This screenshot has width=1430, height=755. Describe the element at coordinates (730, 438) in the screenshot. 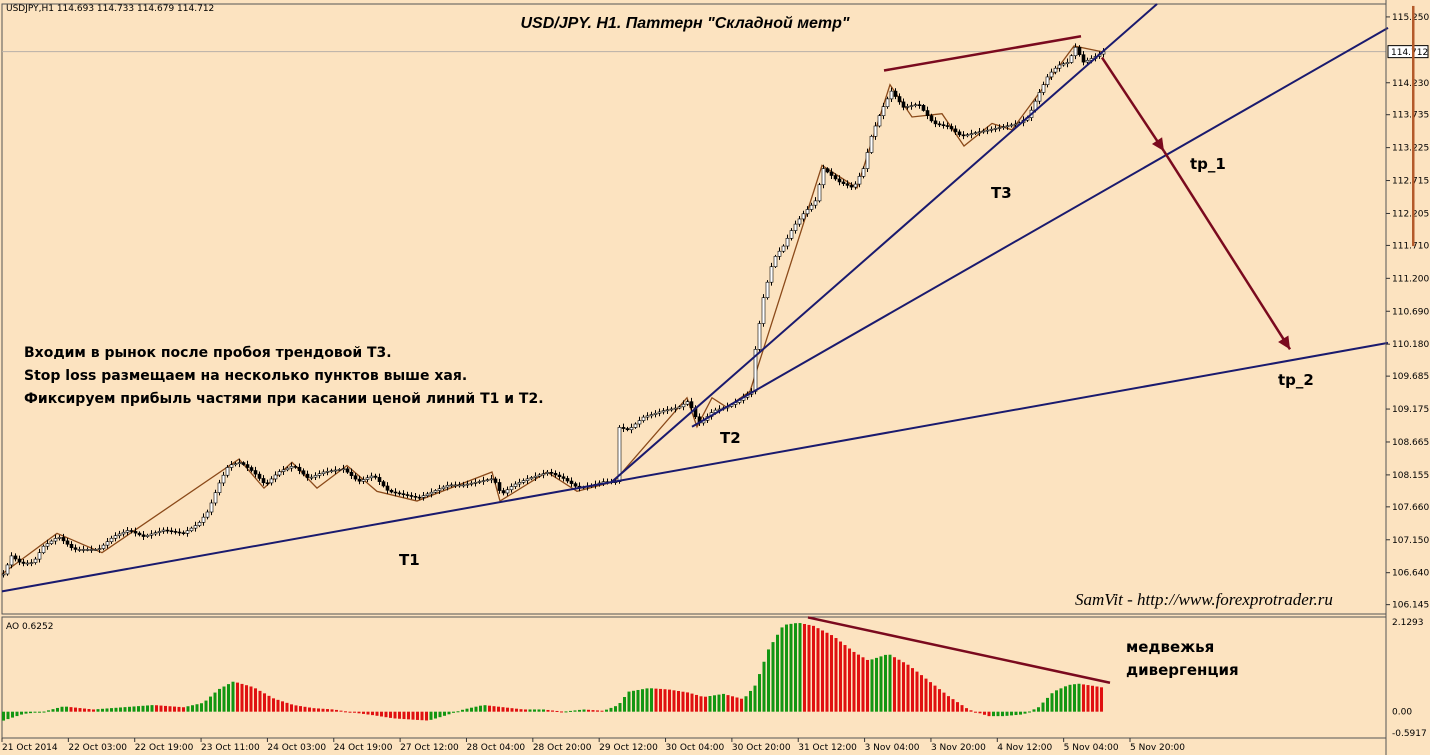

I see `label-t2: T2` at that location.